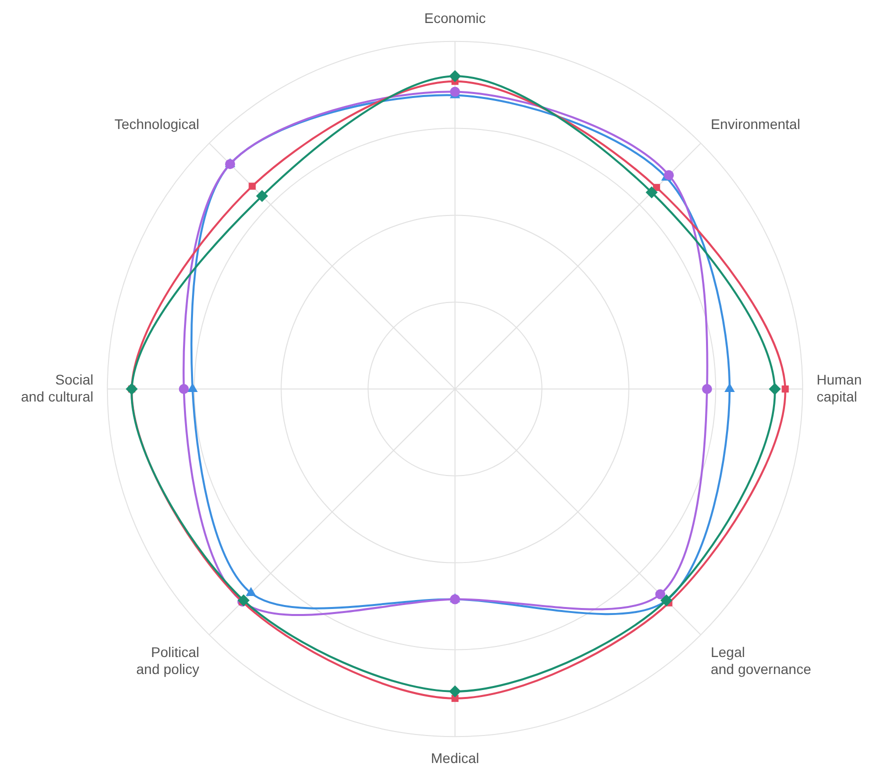 The width and height of the screenshot is (884, 778). What do you see at coordinates (455, 18) in the screenshot?
I see `spoke-label: Economic` at bounding box center [455, 18].